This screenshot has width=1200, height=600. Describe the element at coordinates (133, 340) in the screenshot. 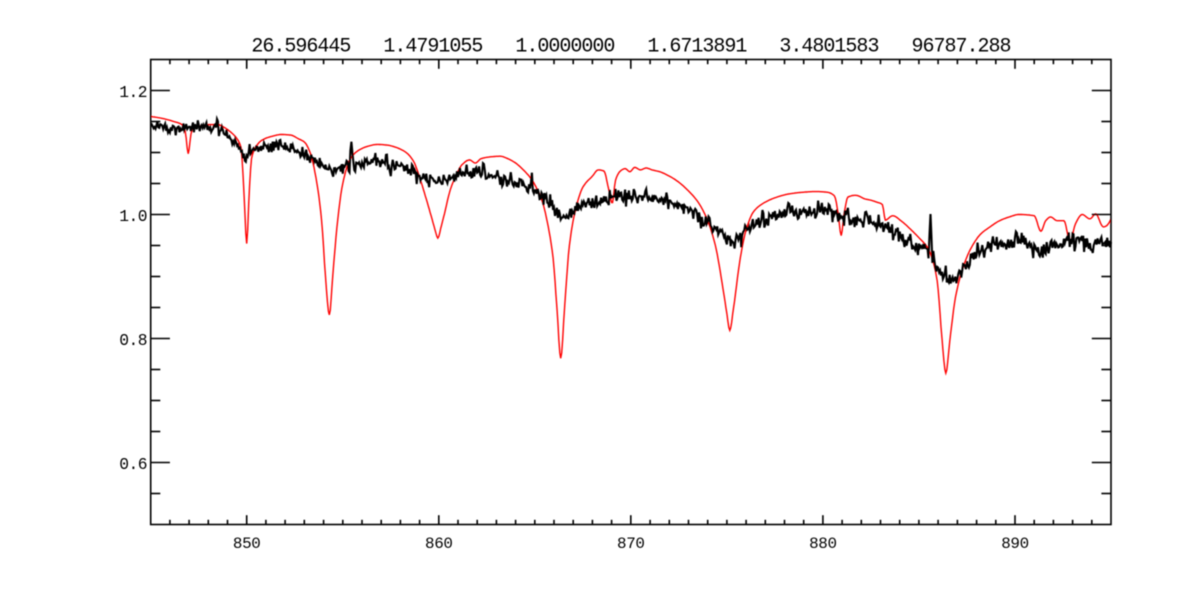

I see `svg-text: 0.8` at that location.